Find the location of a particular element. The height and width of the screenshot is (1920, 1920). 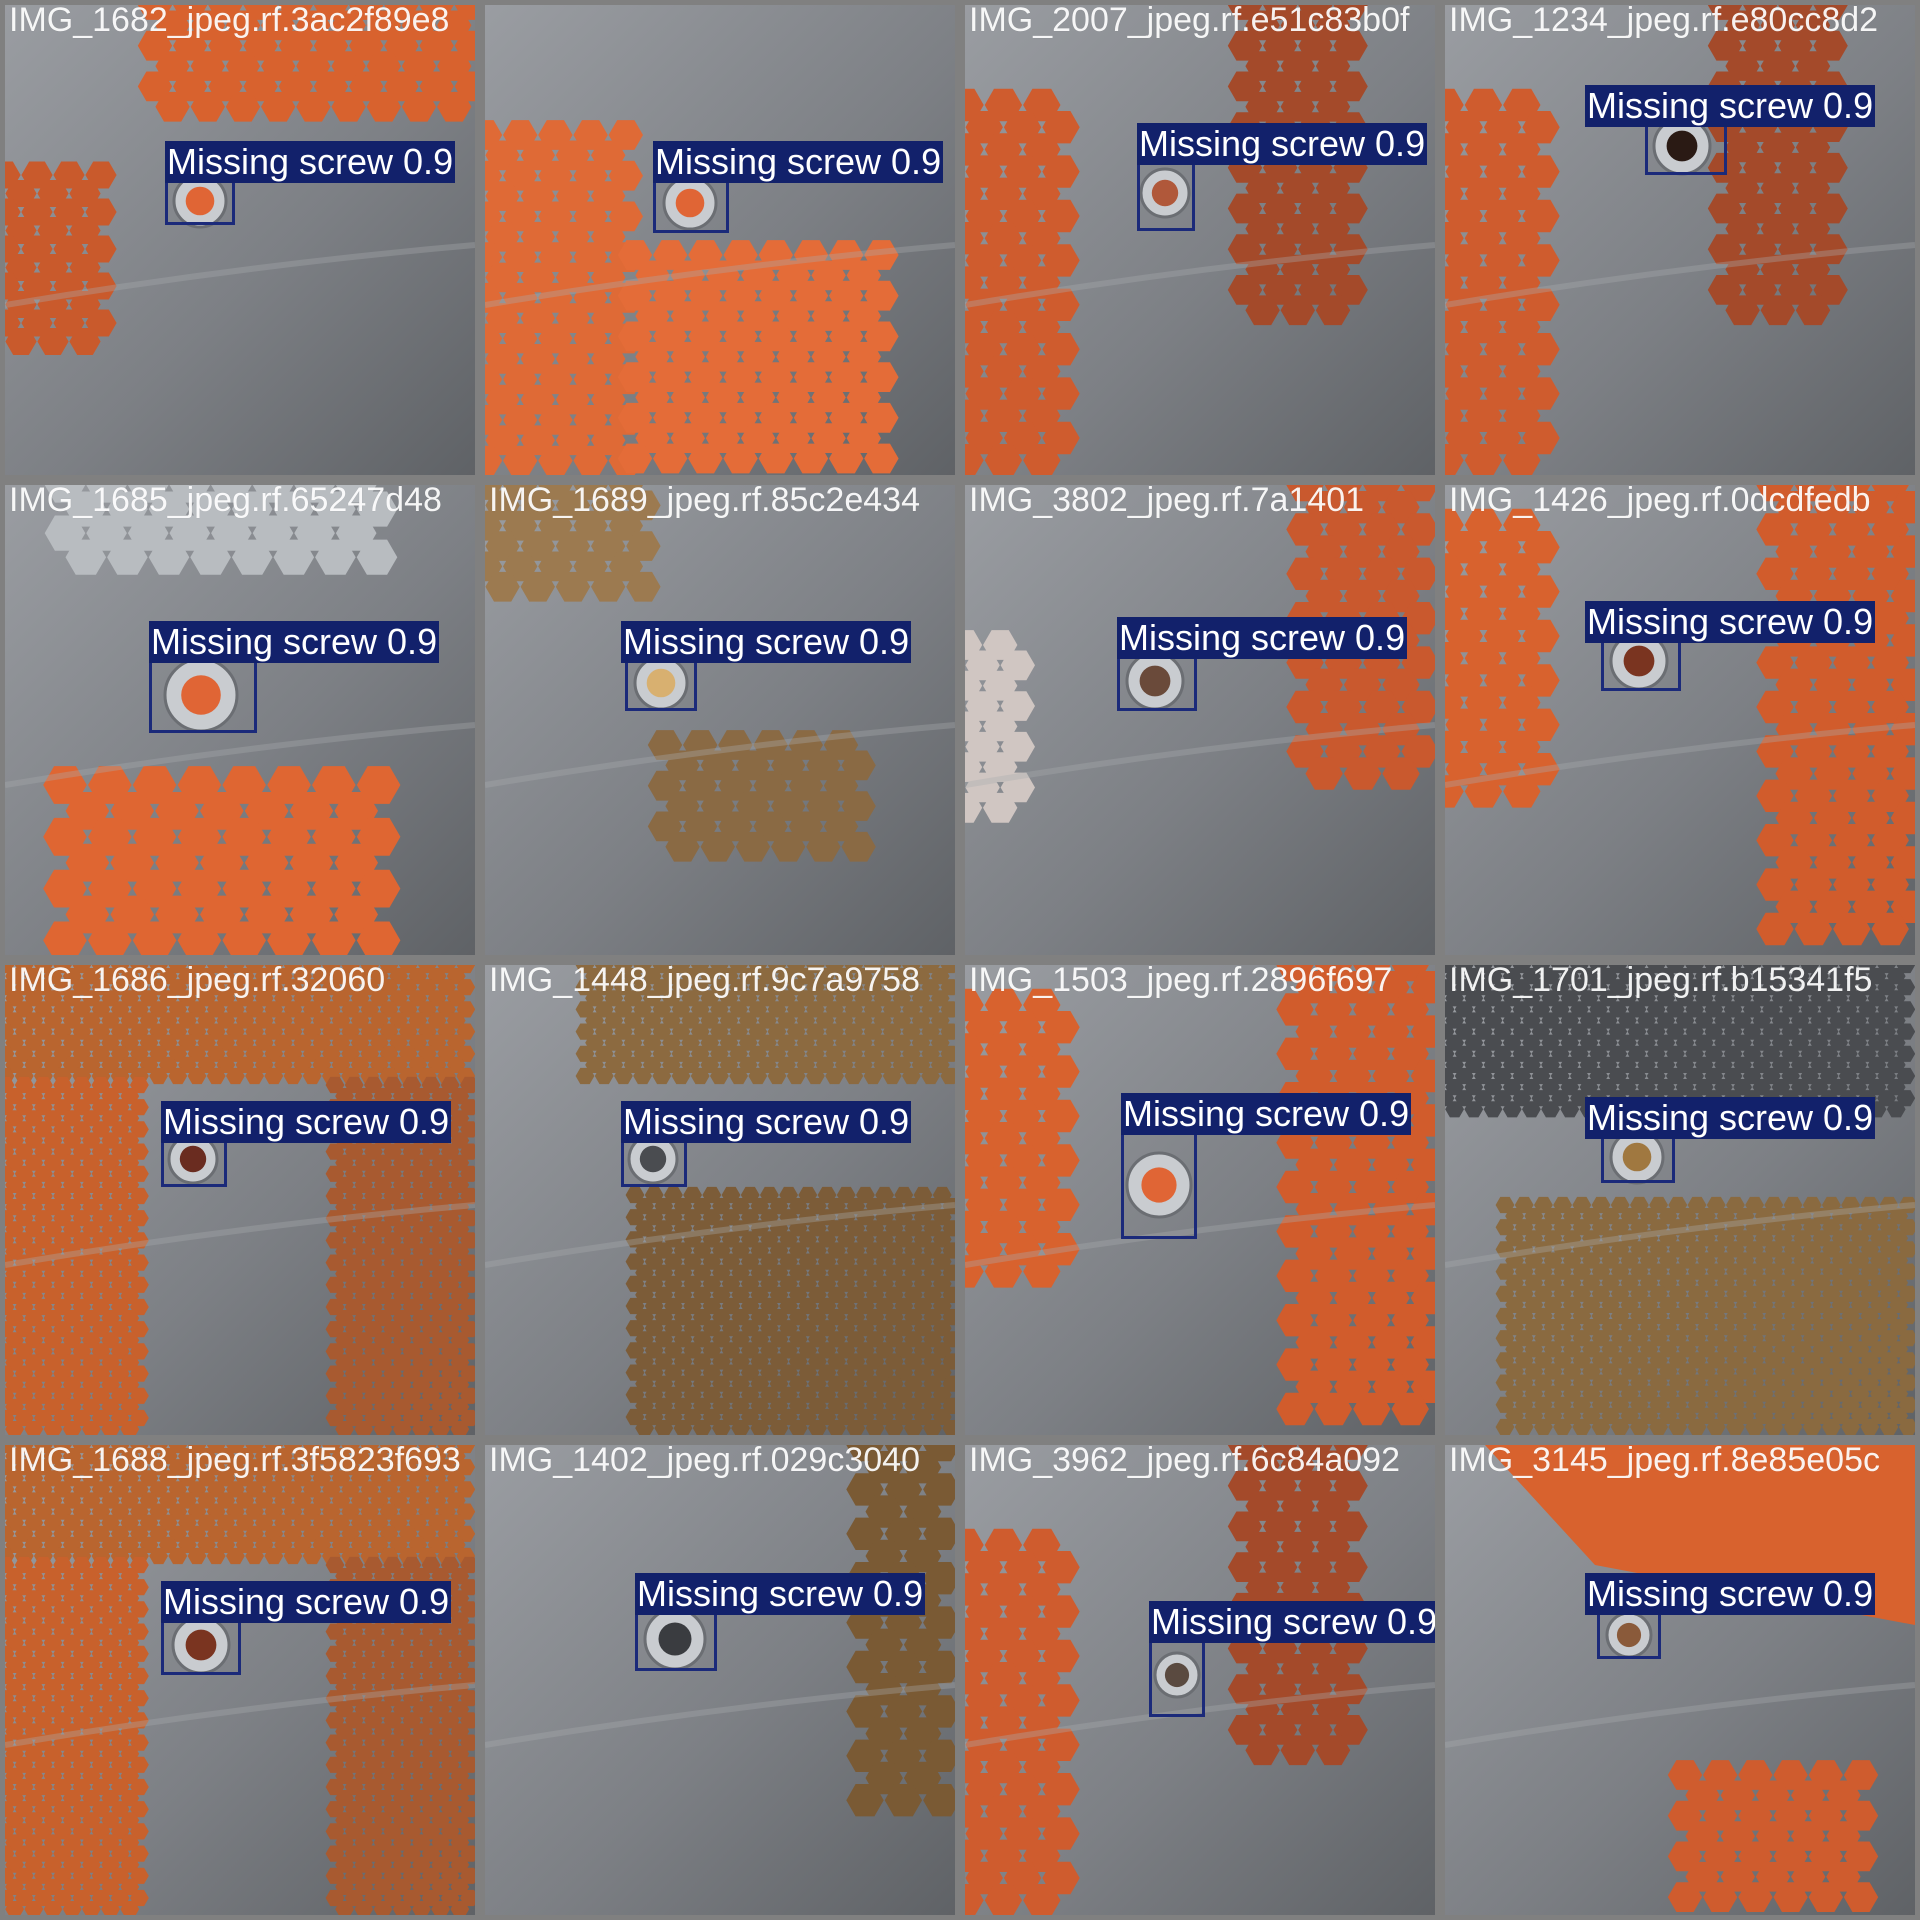

filename-label: IMG_1685_jpeg.rf.65247d48 is located at coordinates (225, 500).